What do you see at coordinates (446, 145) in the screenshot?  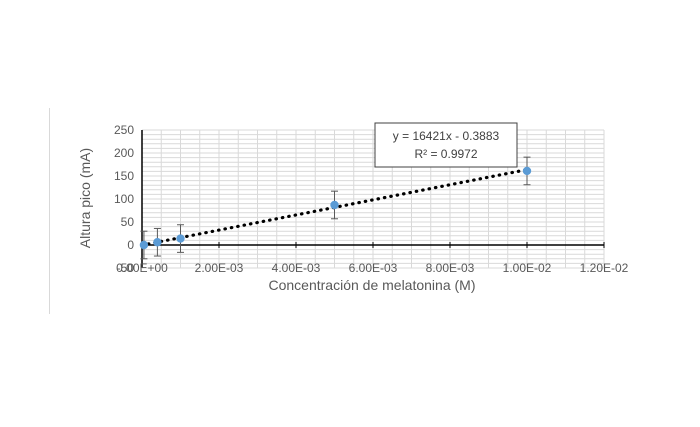 I see `trendline-equation-box: y = 16421x - 0.3883 R² = 0.9972` at bounding box center [446, 145].